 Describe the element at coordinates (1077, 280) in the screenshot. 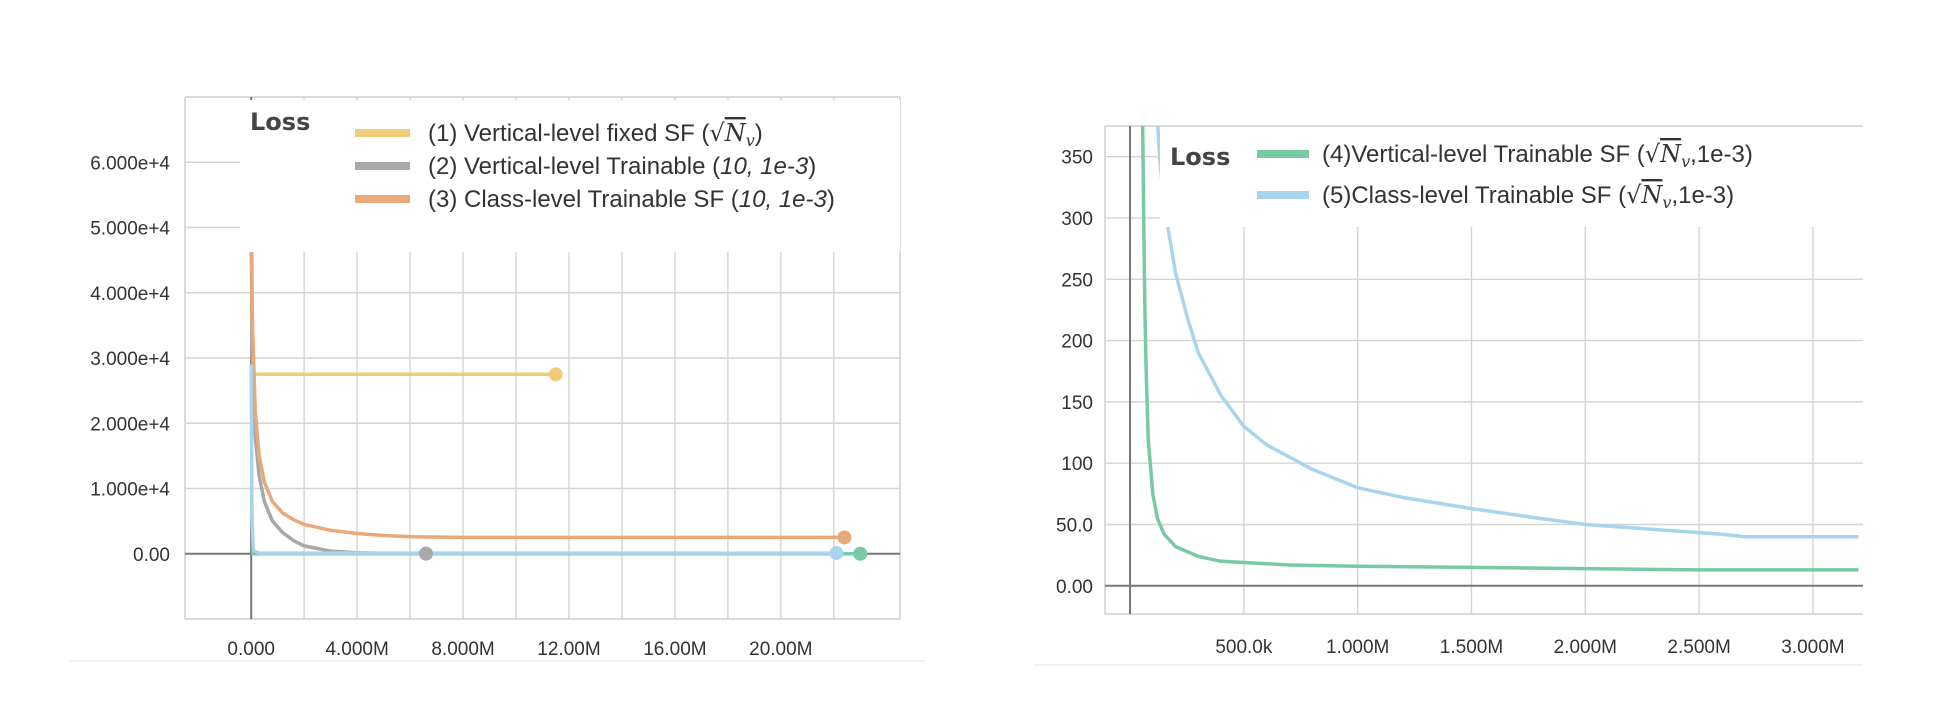

I see `y-tick-label: 250` at that location.